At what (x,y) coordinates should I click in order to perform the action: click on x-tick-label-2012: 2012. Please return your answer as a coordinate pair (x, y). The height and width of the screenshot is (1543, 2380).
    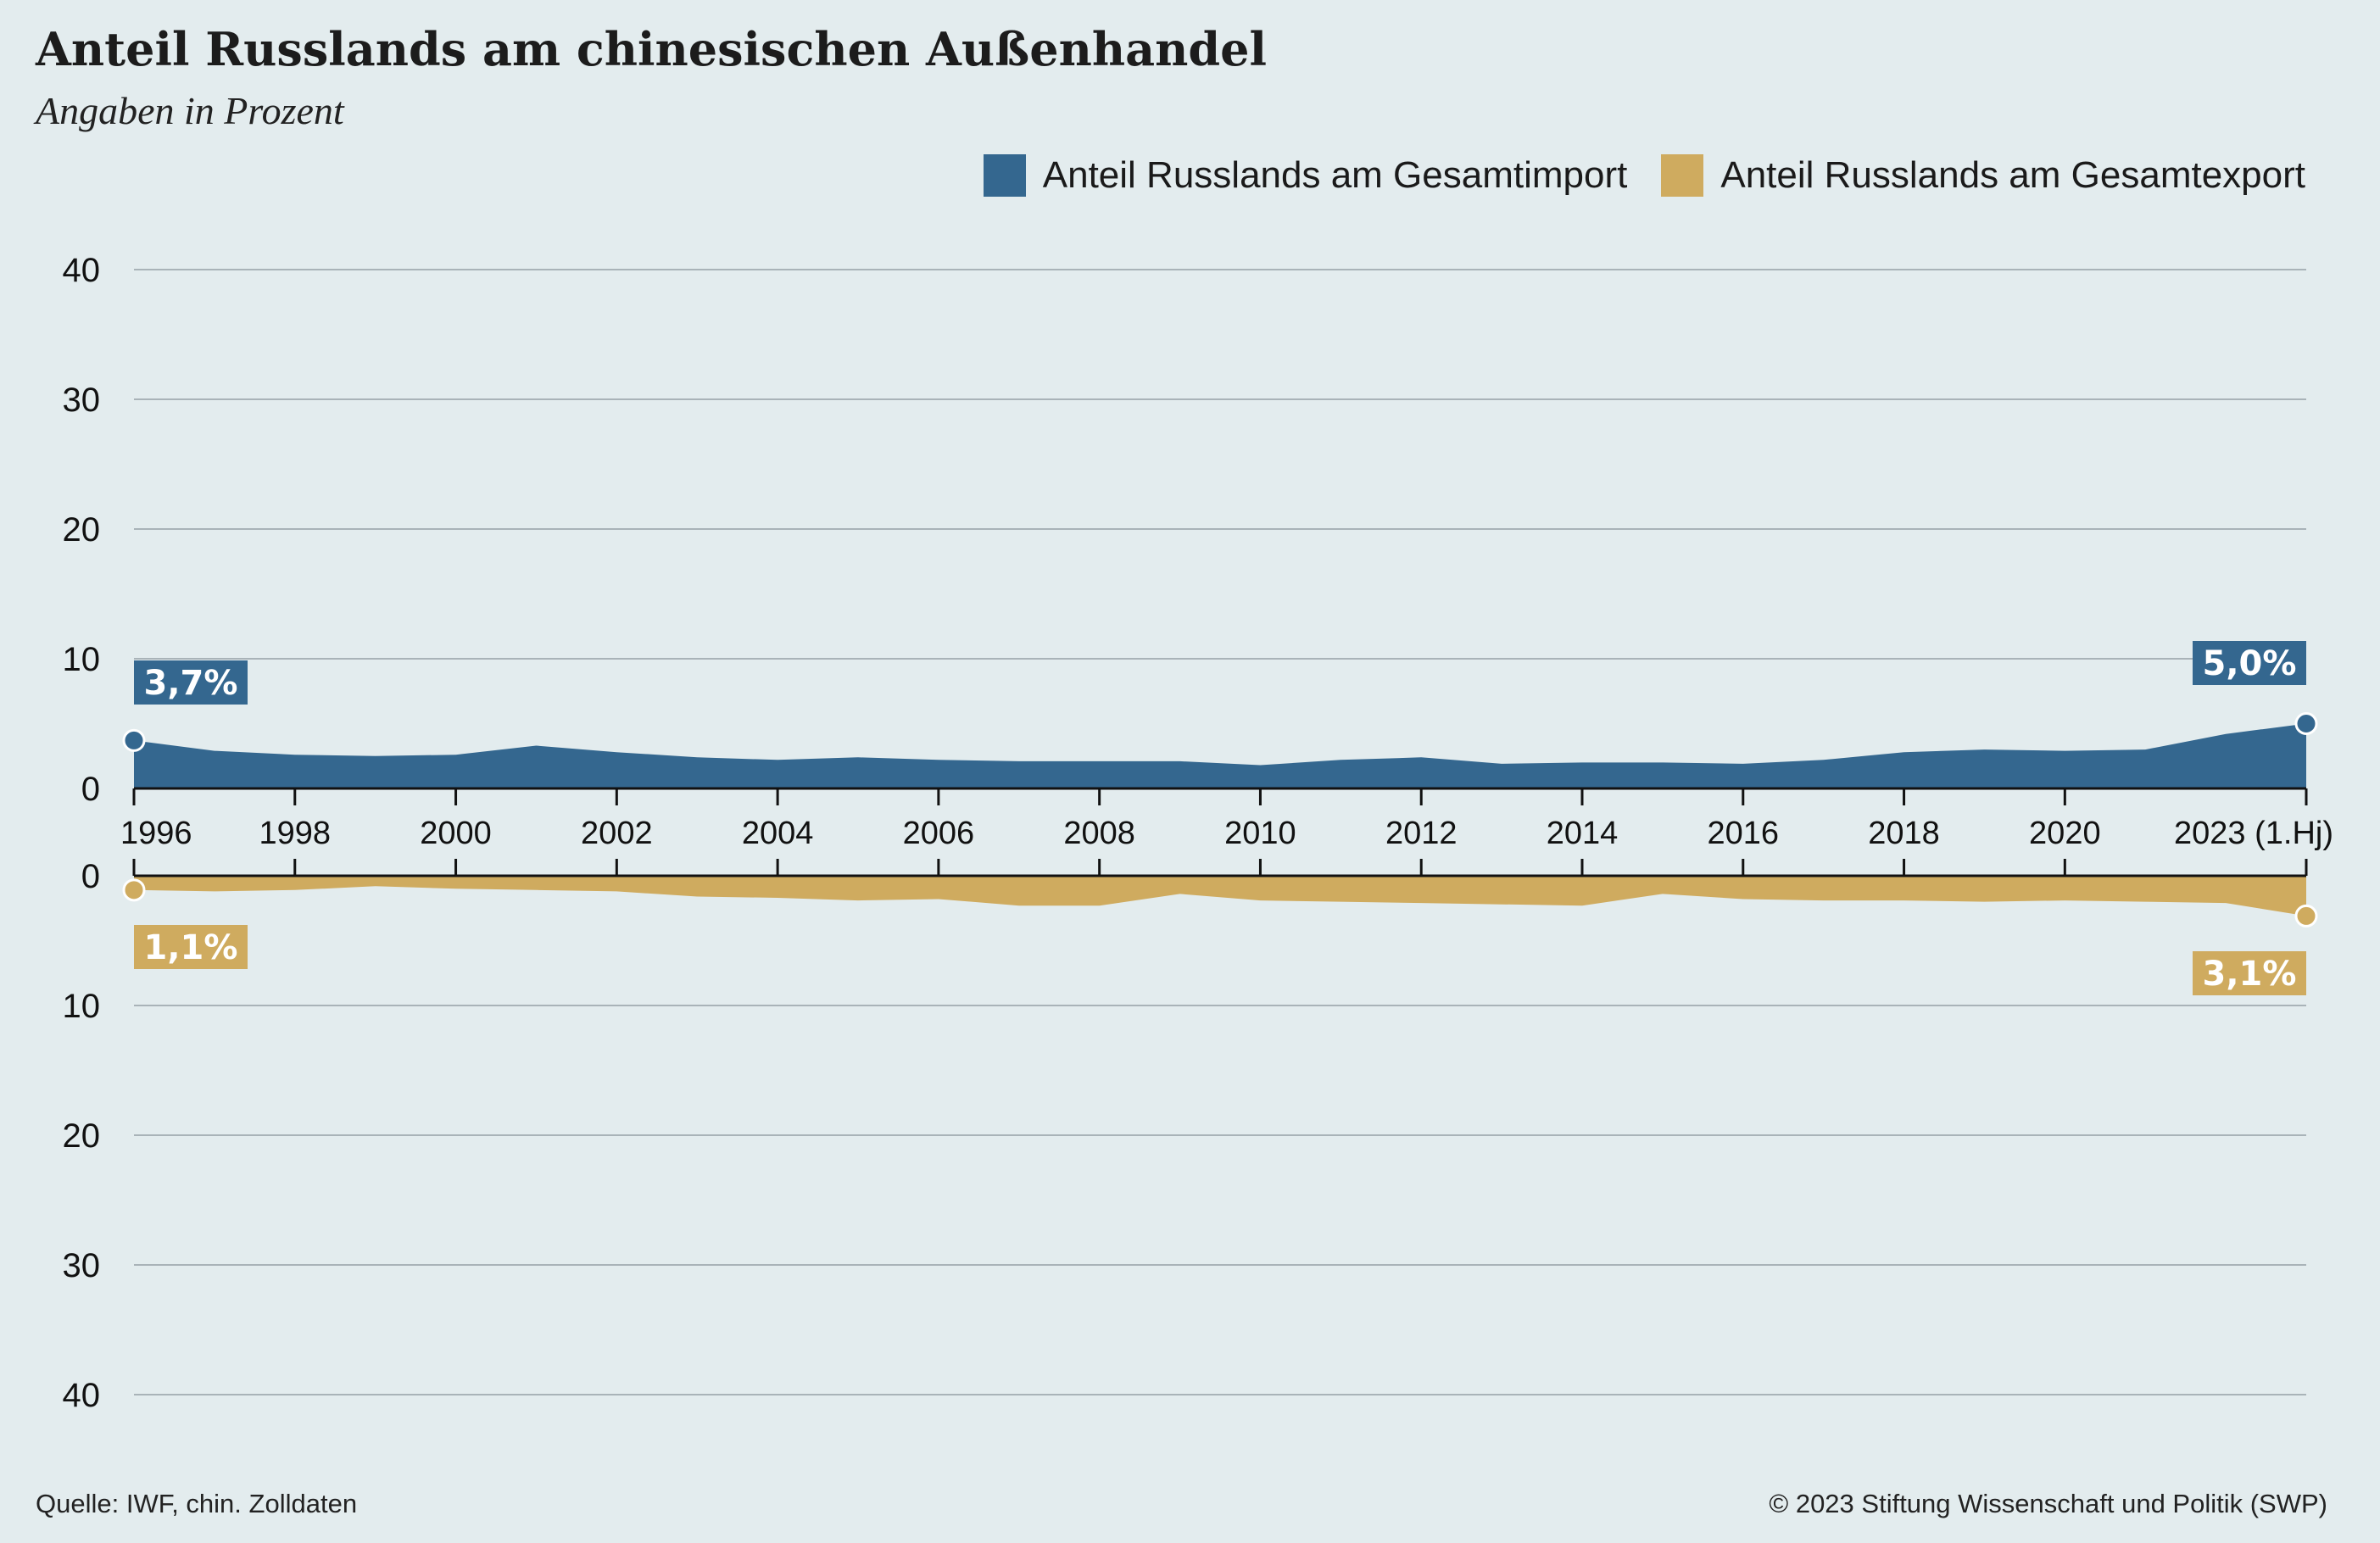
    Looking at the image, I should click on (1422, 833).